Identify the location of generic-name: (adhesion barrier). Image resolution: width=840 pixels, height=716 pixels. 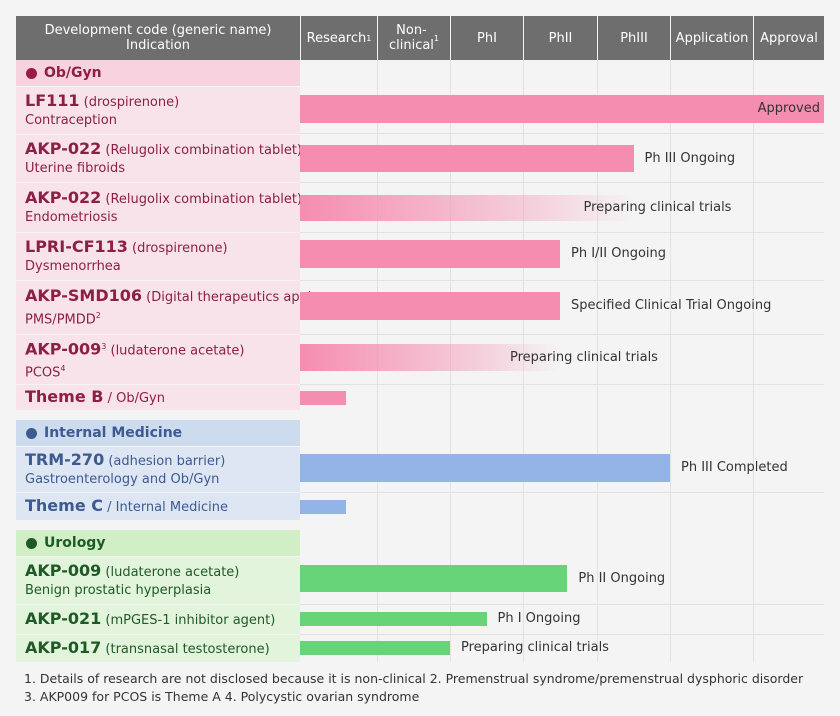
(165, 461).